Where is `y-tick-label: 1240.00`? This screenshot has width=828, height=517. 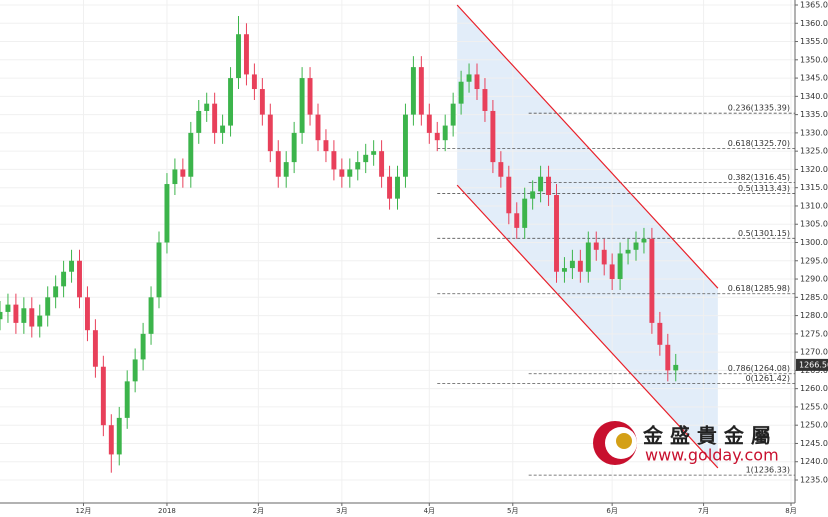
y-tick-label: 1240.00 is located at coordinates (814, 461).